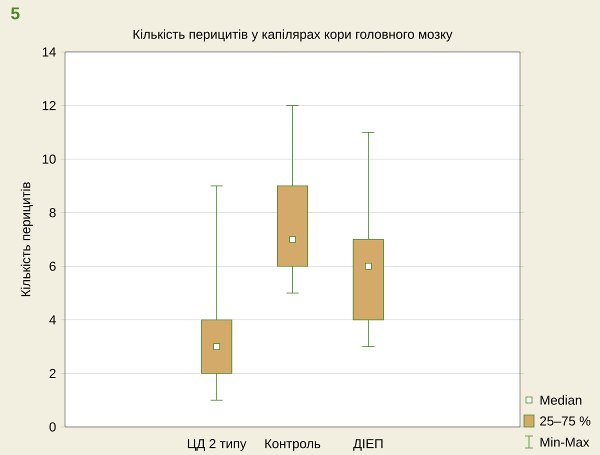  Describe the element at coordinates (53, 373) in the screenshot. I see `y-tick-label: 2` at that location.